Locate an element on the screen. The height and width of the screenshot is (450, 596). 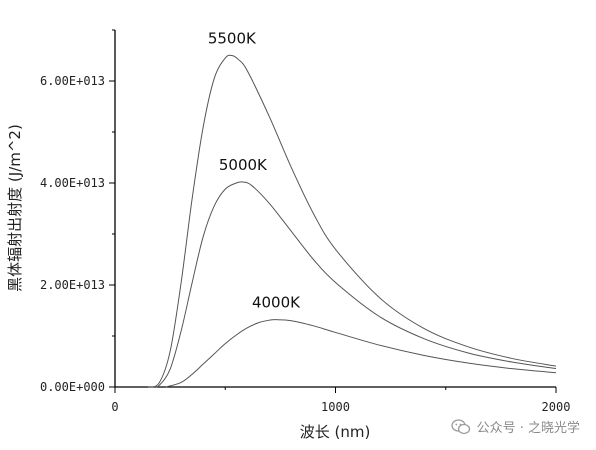
y-tick-label: 2.00E+013 is located at coordinates (72, 285).